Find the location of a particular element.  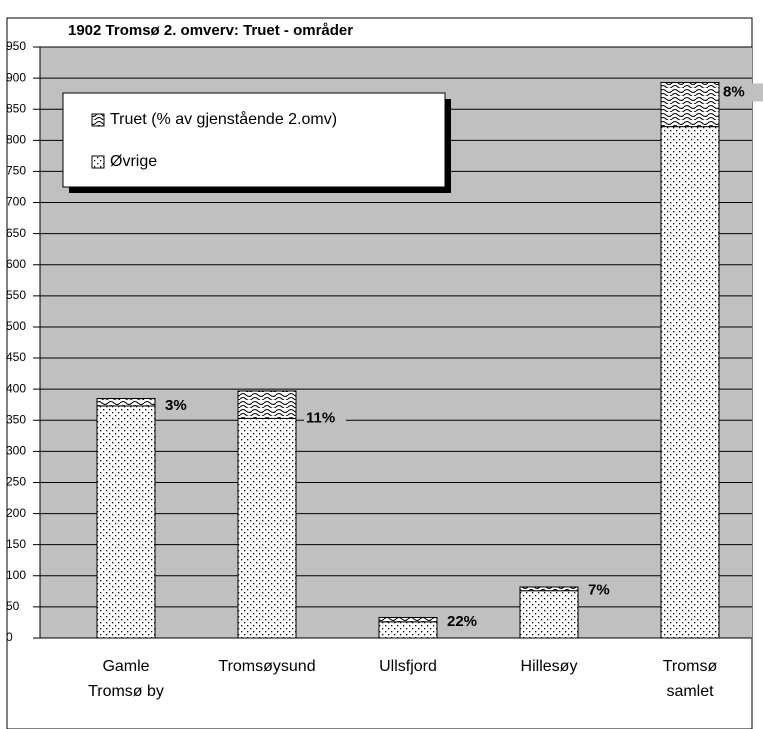

y-tick-label: 950 is located at coordinates (16, 46).